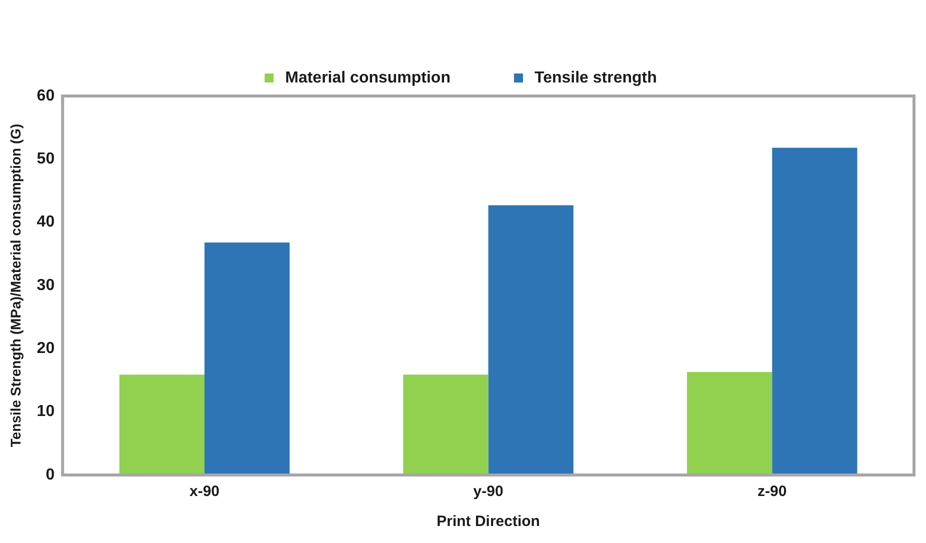 The image size is (926, 543). I want to click on y-tick-label: 20, so click(45, 349).